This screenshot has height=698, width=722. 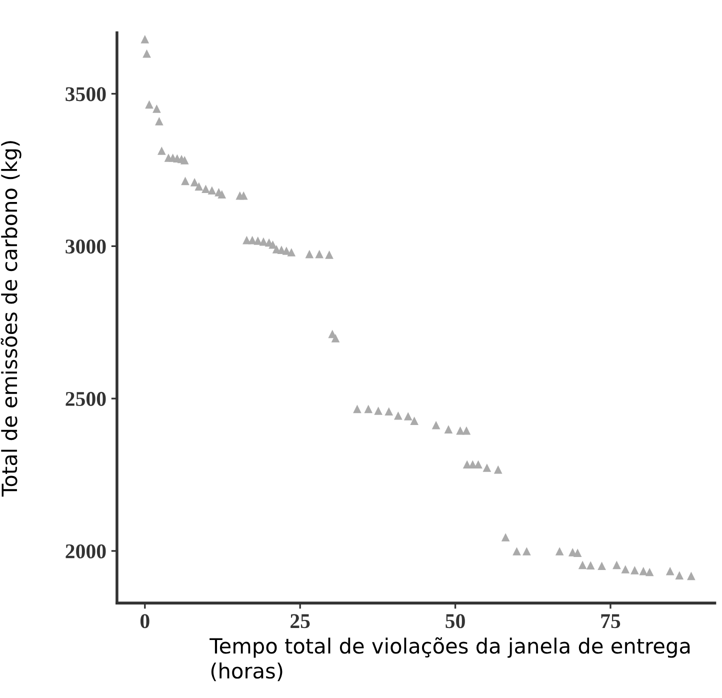 I want to click on x-tick-label: 25, so click(x=300, y=621).